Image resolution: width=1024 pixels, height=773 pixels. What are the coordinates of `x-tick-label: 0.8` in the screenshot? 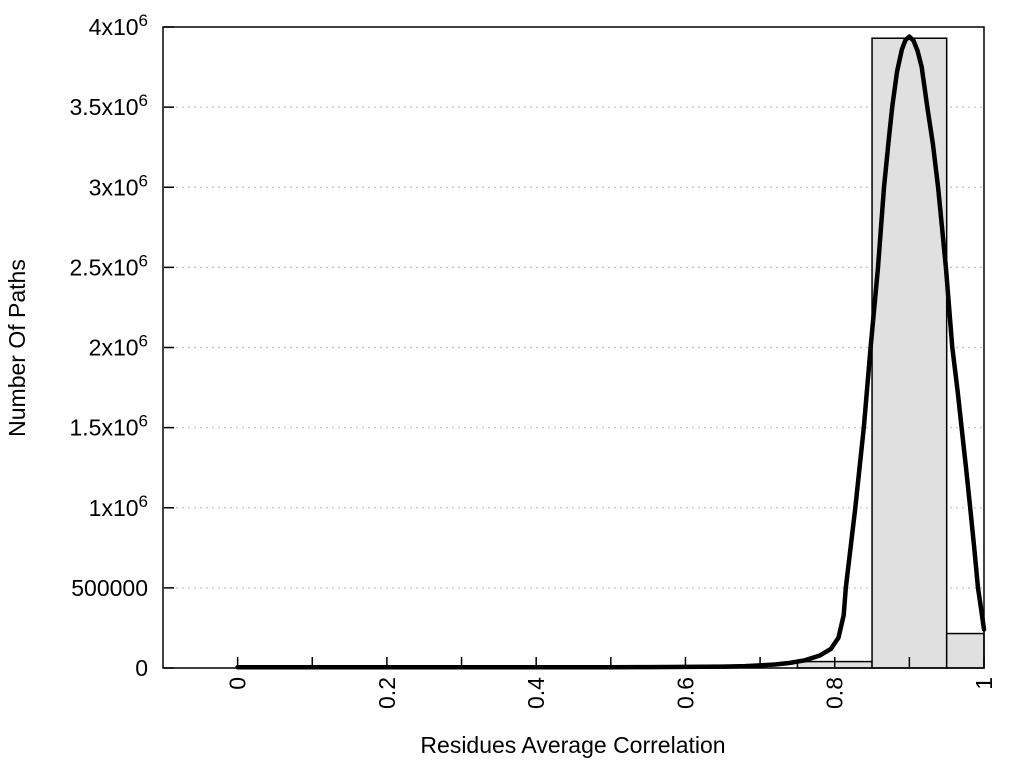 It's located at (835, 693).